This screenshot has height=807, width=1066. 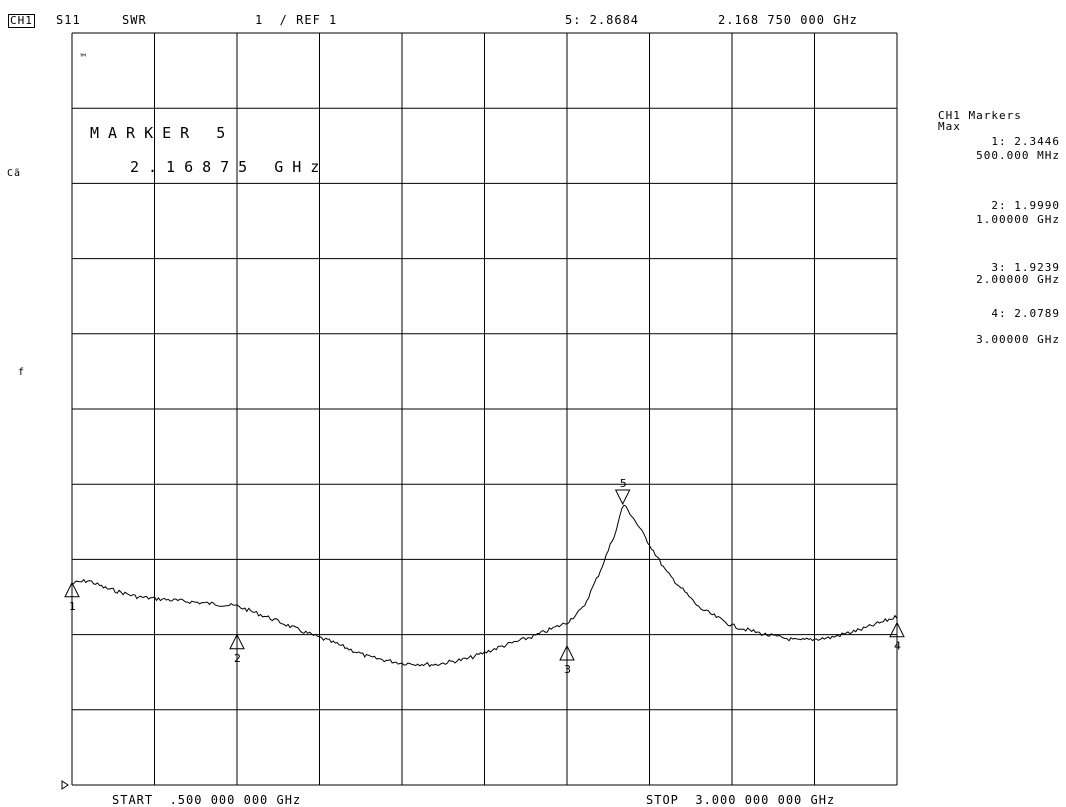 What do you see at coordinates (980, 115) in the screenshot?
I see `marker-panel-title: CH1 Markers` at bounding box center [980, 115].